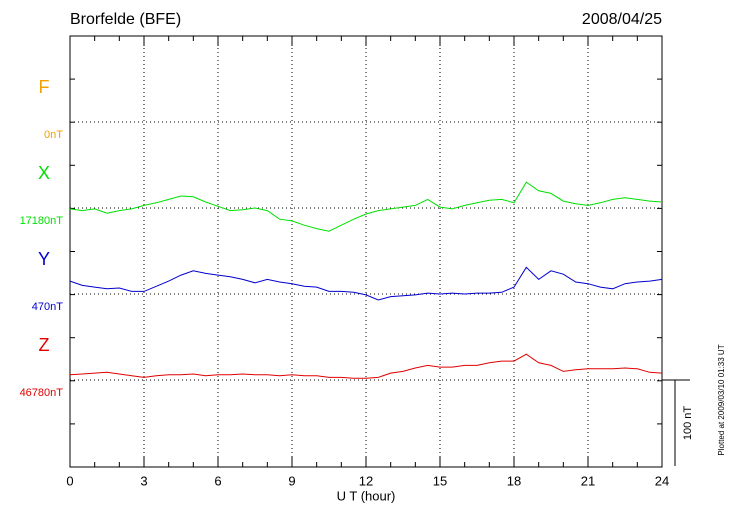  Describe the element at coordinates (143, 480) in the screenshot. I see `x-tick-label: 3` at that location.